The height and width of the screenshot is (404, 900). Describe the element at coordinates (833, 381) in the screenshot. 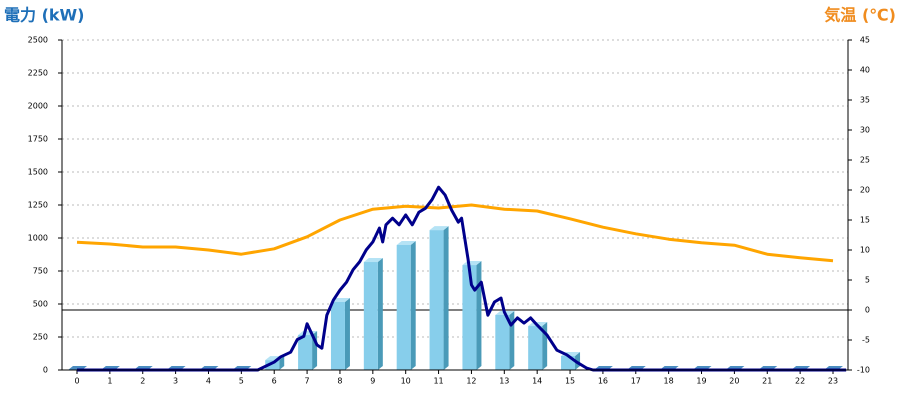

I see `x-tick-label: 23` at that location.